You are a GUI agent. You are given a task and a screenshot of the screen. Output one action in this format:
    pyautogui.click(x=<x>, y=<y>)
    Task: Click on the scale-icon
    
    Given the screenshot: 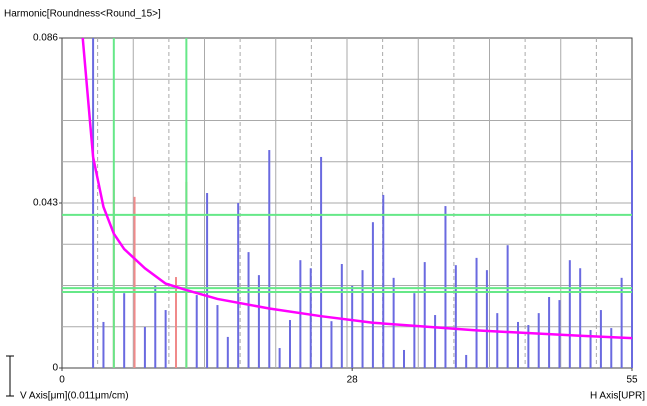 What is the action you would take?
    pyautogui.click(x=10, y=376)
    